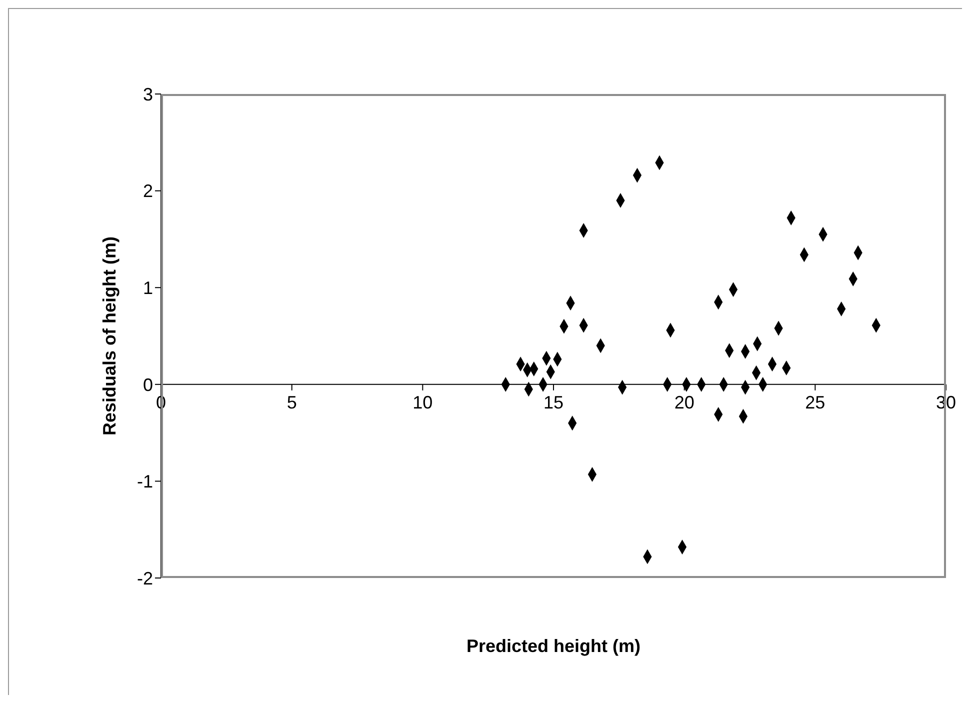 This screenshot has width=969, height=702. Describe the element at coordinates (291, 402) in the screenshot. I see `x-tick-label: 5` at that location.